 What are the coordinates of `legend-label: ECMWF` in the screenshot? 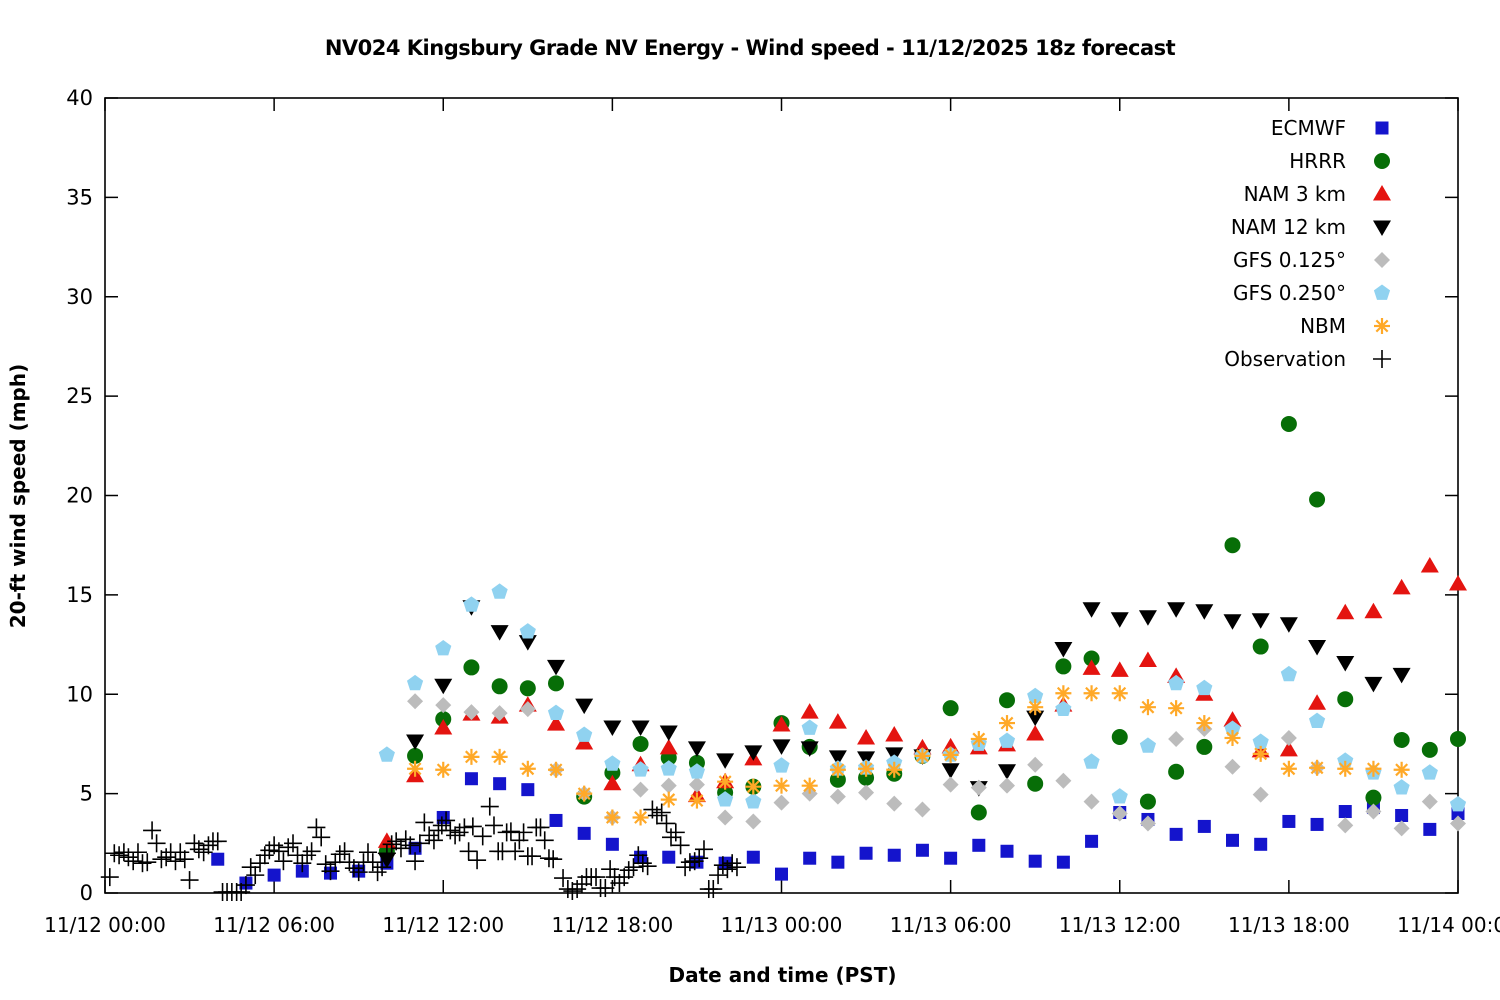 It's located at (1308, 128).